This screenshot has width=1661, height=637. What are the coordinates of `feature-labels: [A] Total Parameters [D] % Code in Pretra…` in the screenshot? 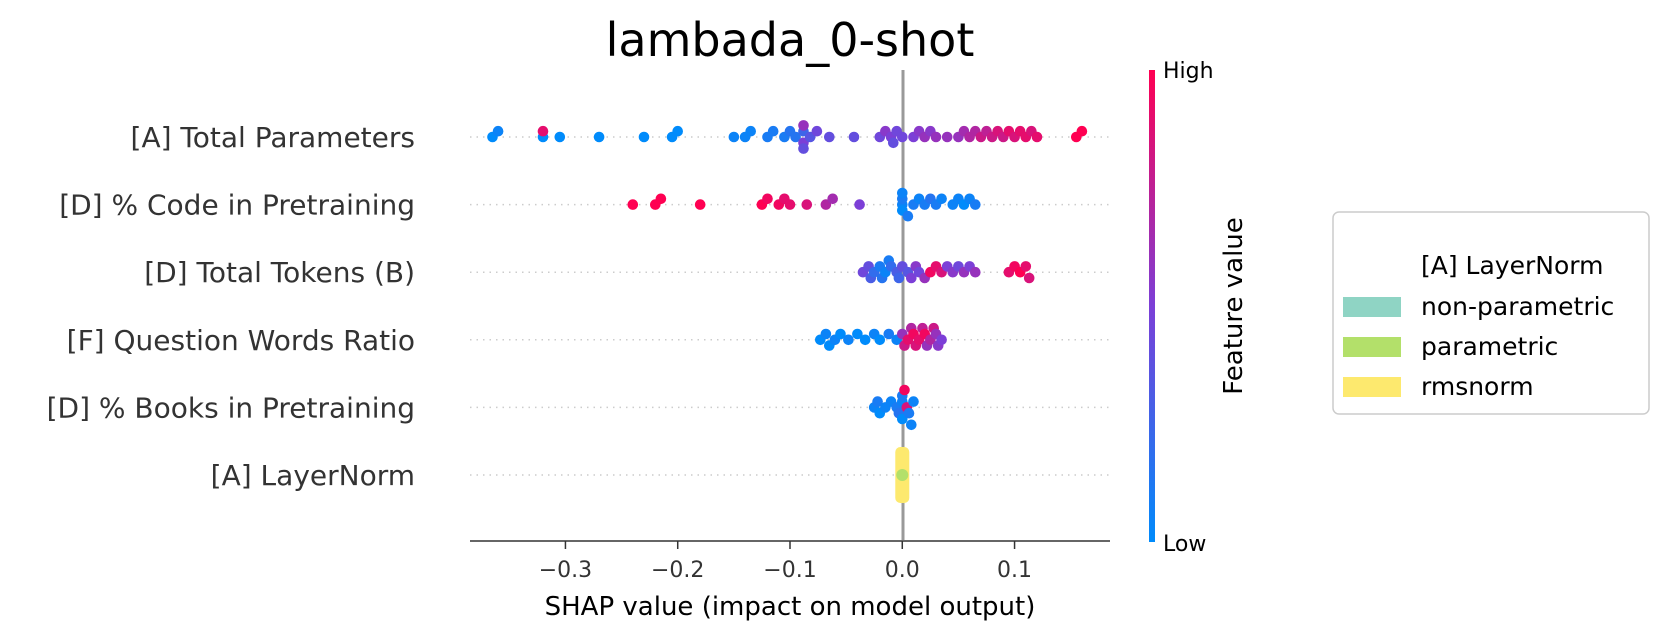 It's located at (231, 306).